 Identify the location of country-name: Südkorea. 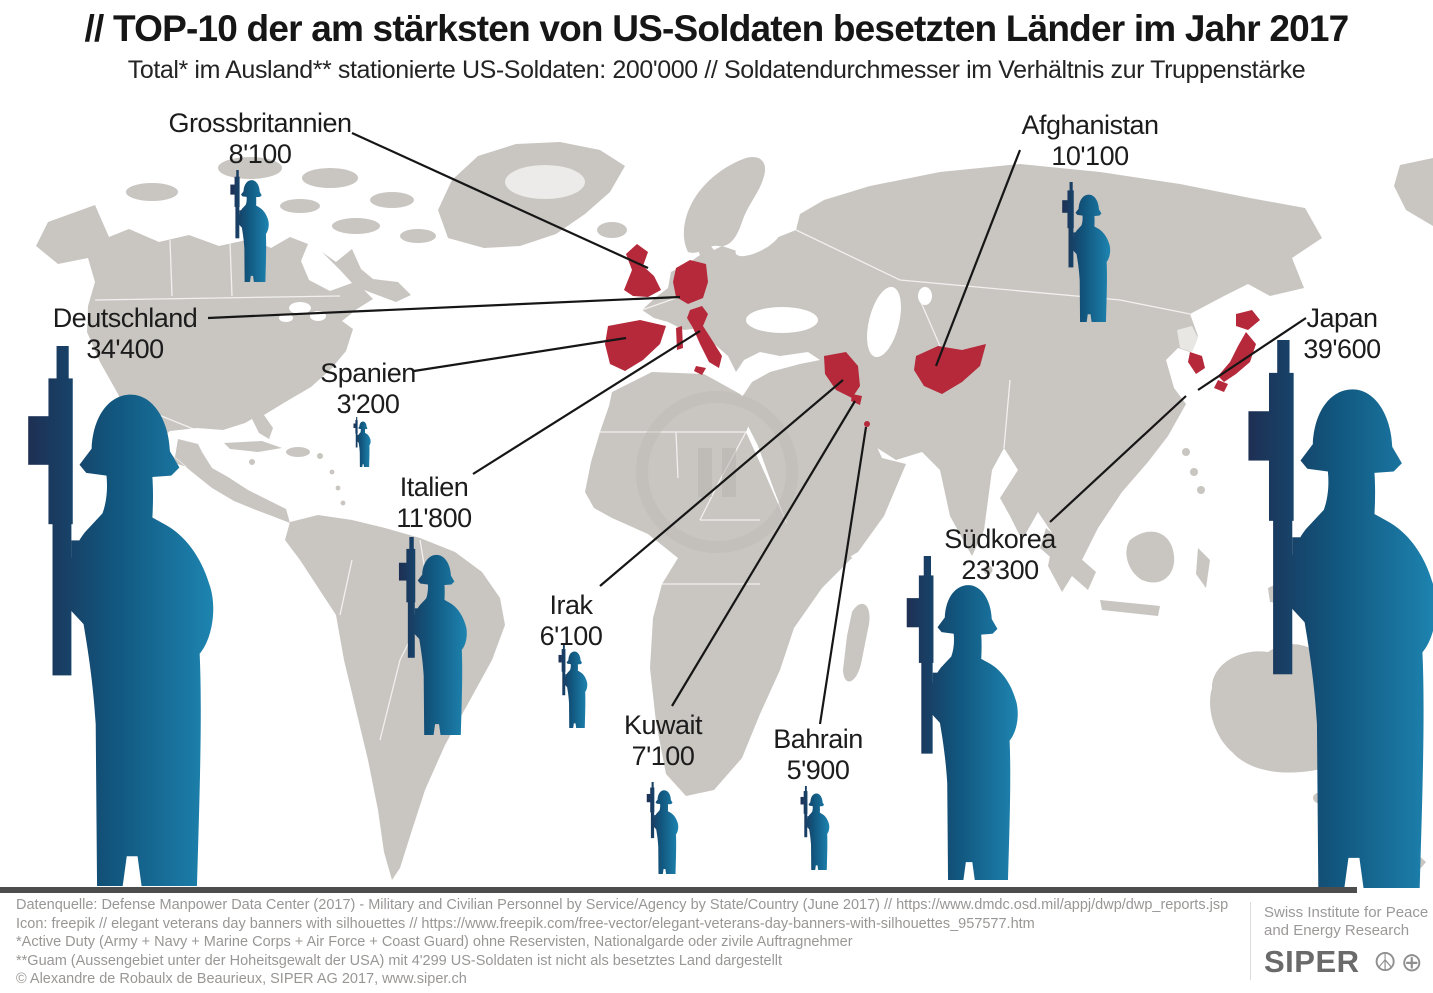
(1000, 539).